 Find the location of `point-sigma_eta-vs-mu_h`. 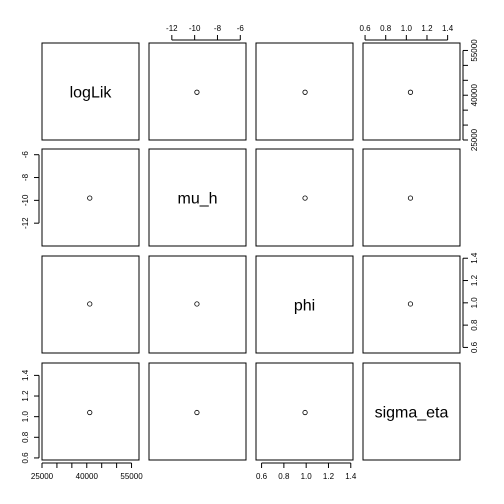

point-sigma_eta-vs-mu_h is located at coordinates (197, 412).